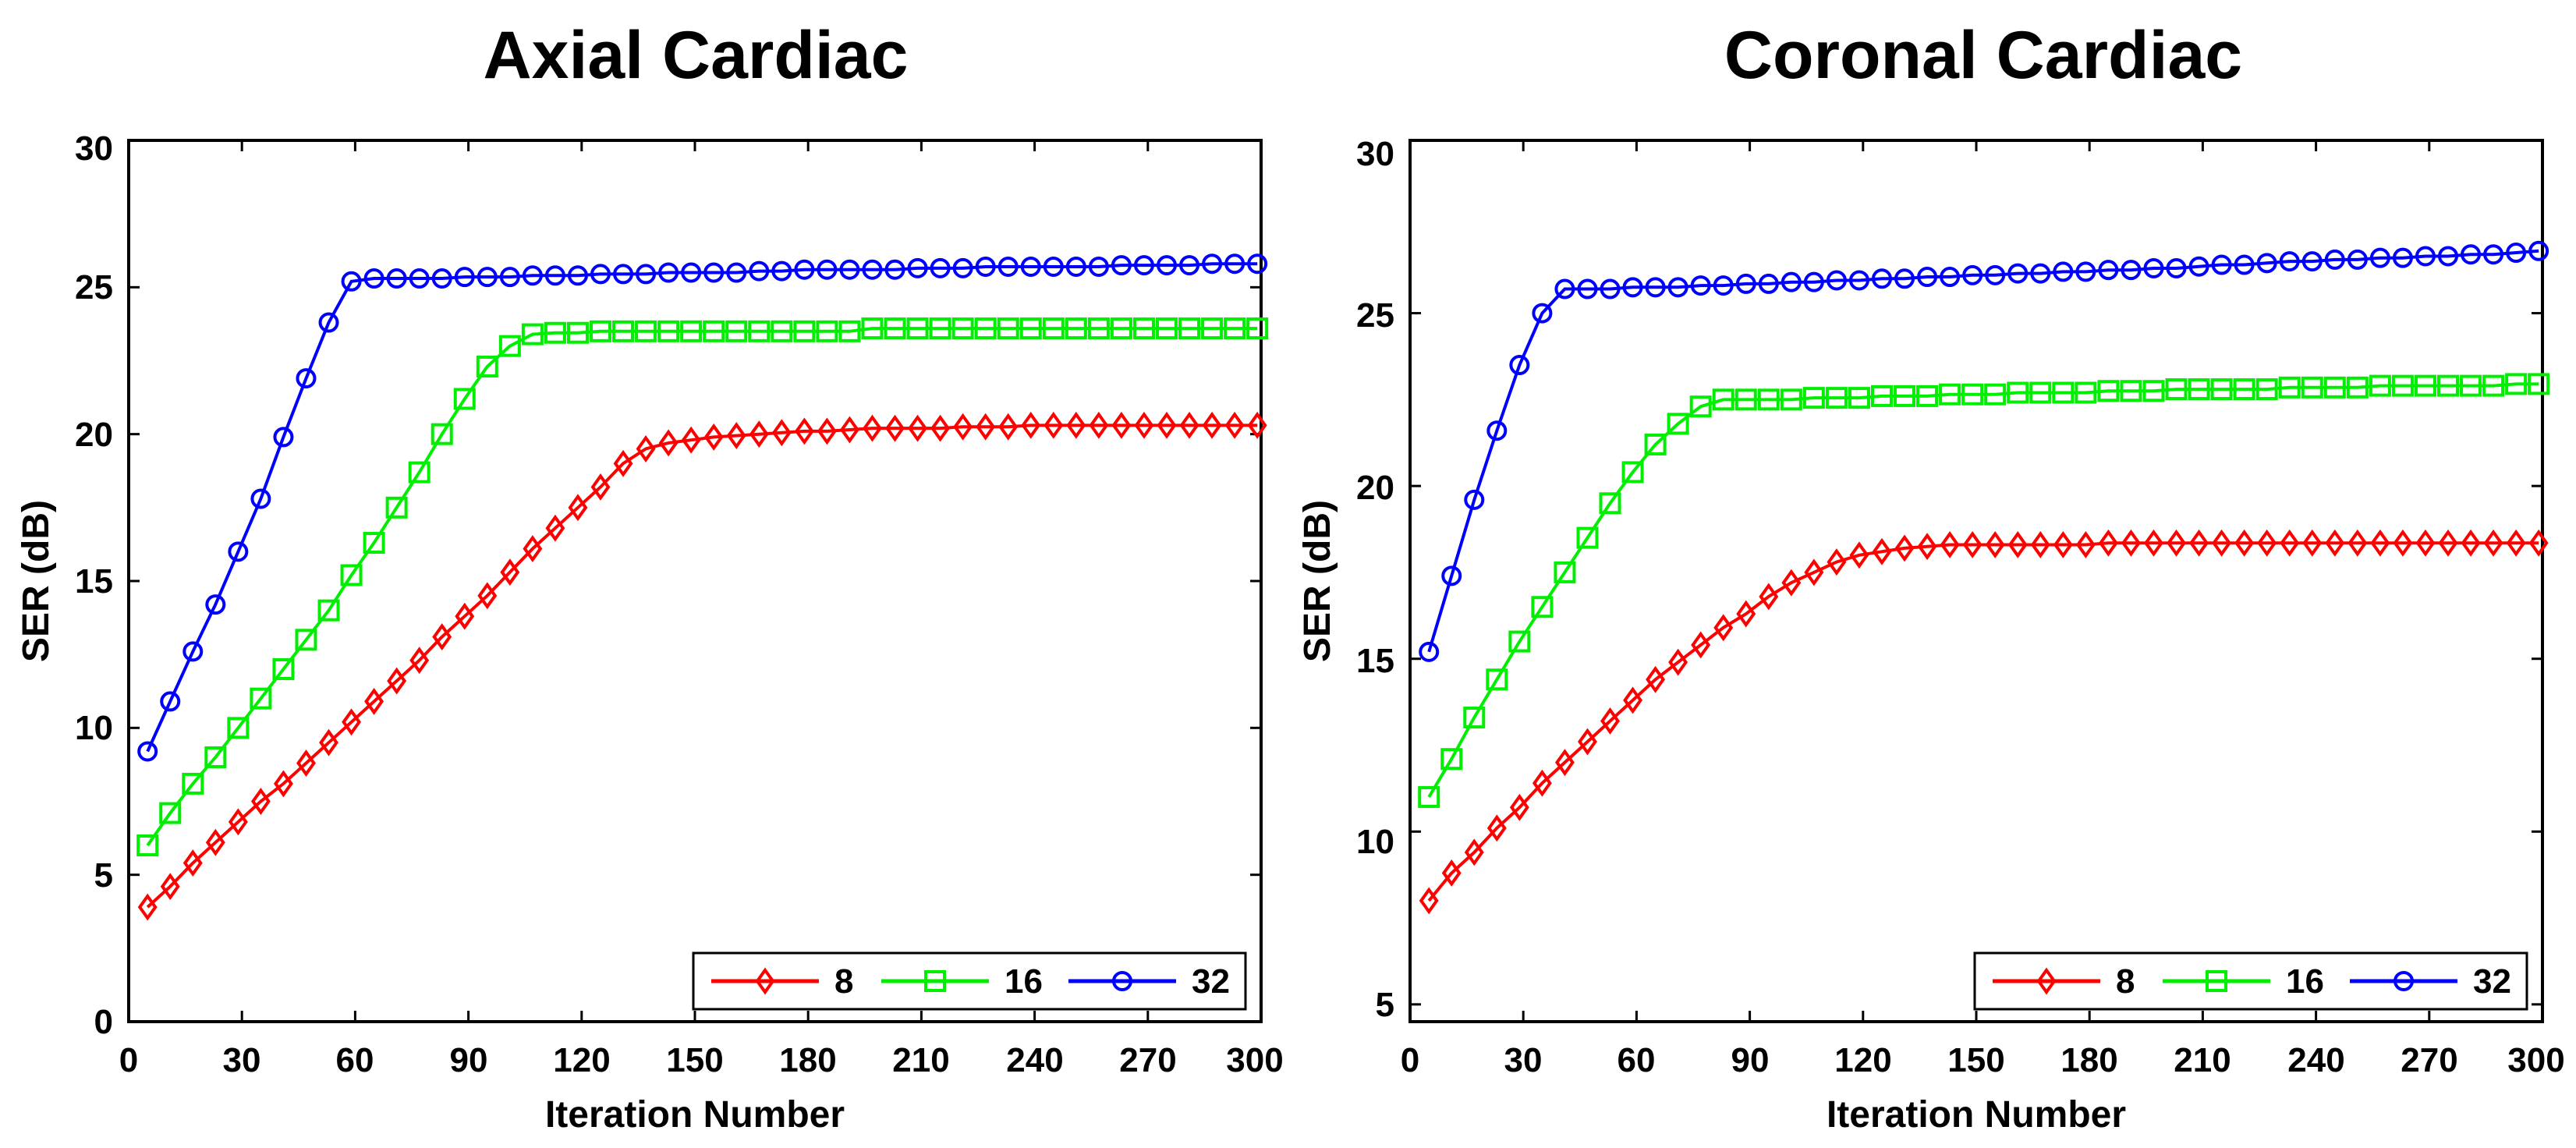 This screenshot has width=2576, height=1148. Describe the element at coordinates (696, 55) in the screenshot. I see `chart-title-axial: Axial Cardiac` at that location.